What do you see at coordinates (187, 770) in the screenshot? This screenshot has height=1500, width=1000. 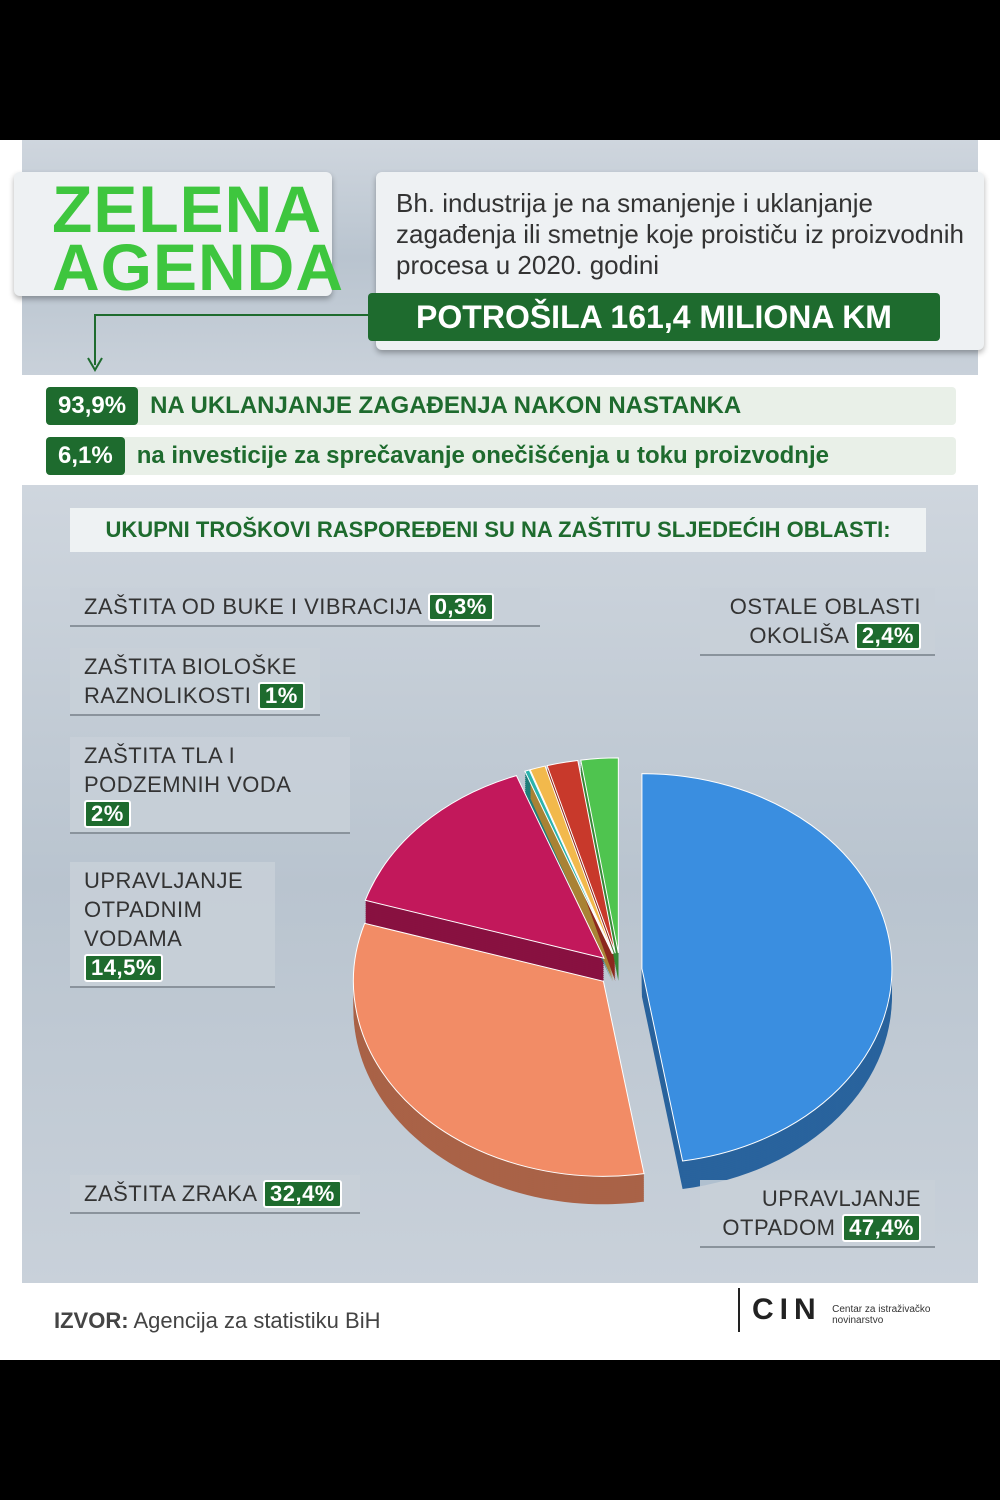 I see `category: ZAŠTITA TLA I PODZEMNIH VODA` at bounding box center [187, 770].